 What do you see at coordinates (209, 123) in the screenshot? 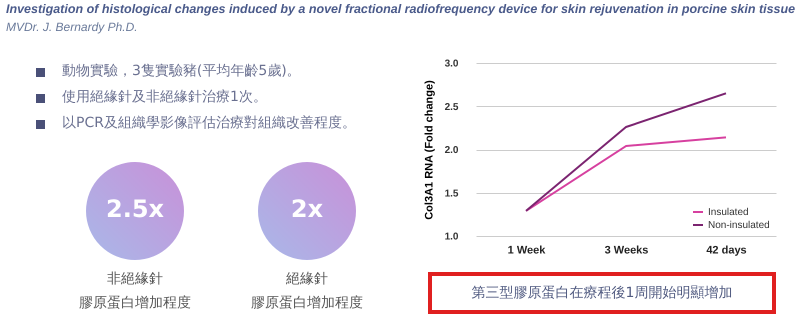
I see `text: 以PCR及組織學影像評估治療對組織改善程度。` at bounding box center [209, 123].